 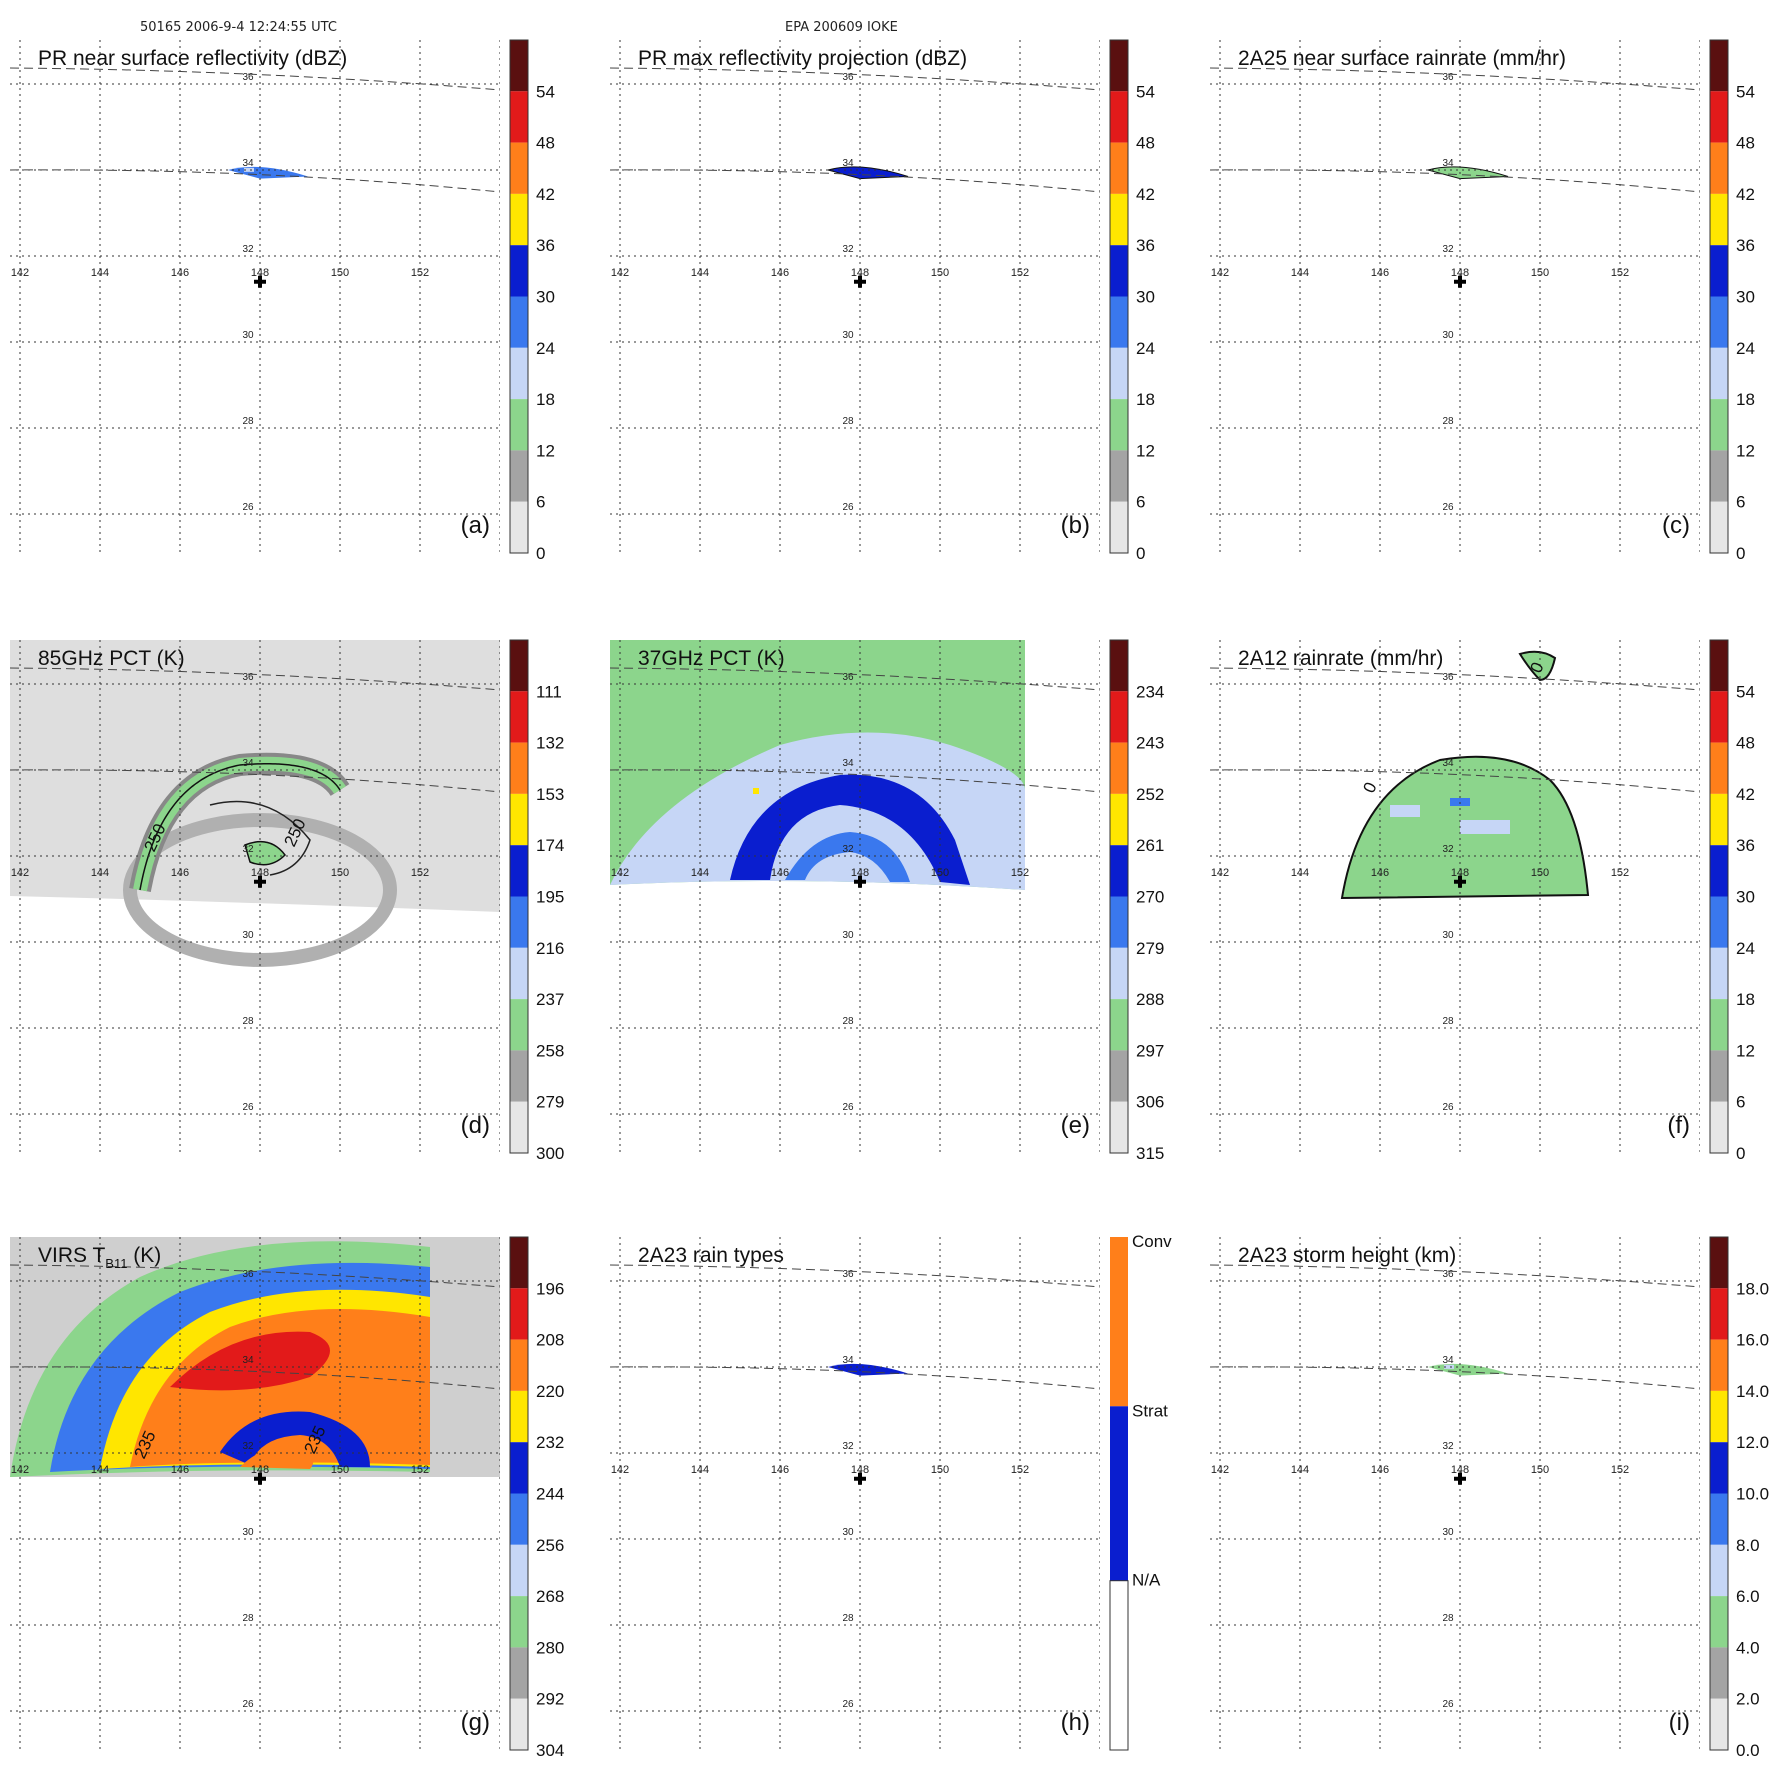 What do you see at coordinates (855, 1493) in the screenshot?
I see `map-area: 142 144 146 148 150 152 36 34 32 30 28 26` at bounding box center [855, 1493].